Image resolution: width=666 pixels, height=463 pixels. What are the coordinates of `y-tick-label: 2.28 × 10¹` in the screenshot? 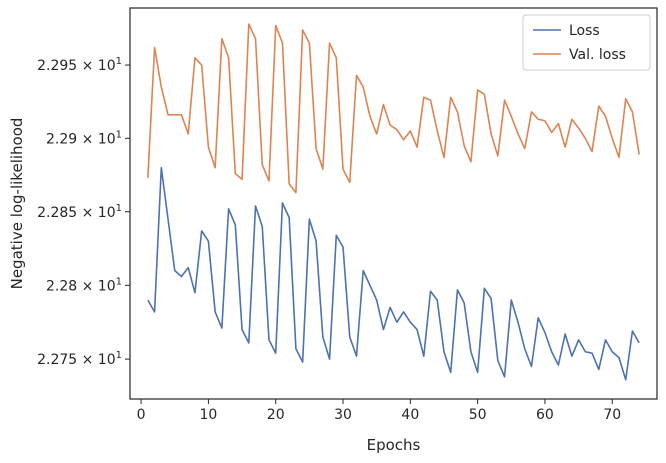 It's located at (84, 285).